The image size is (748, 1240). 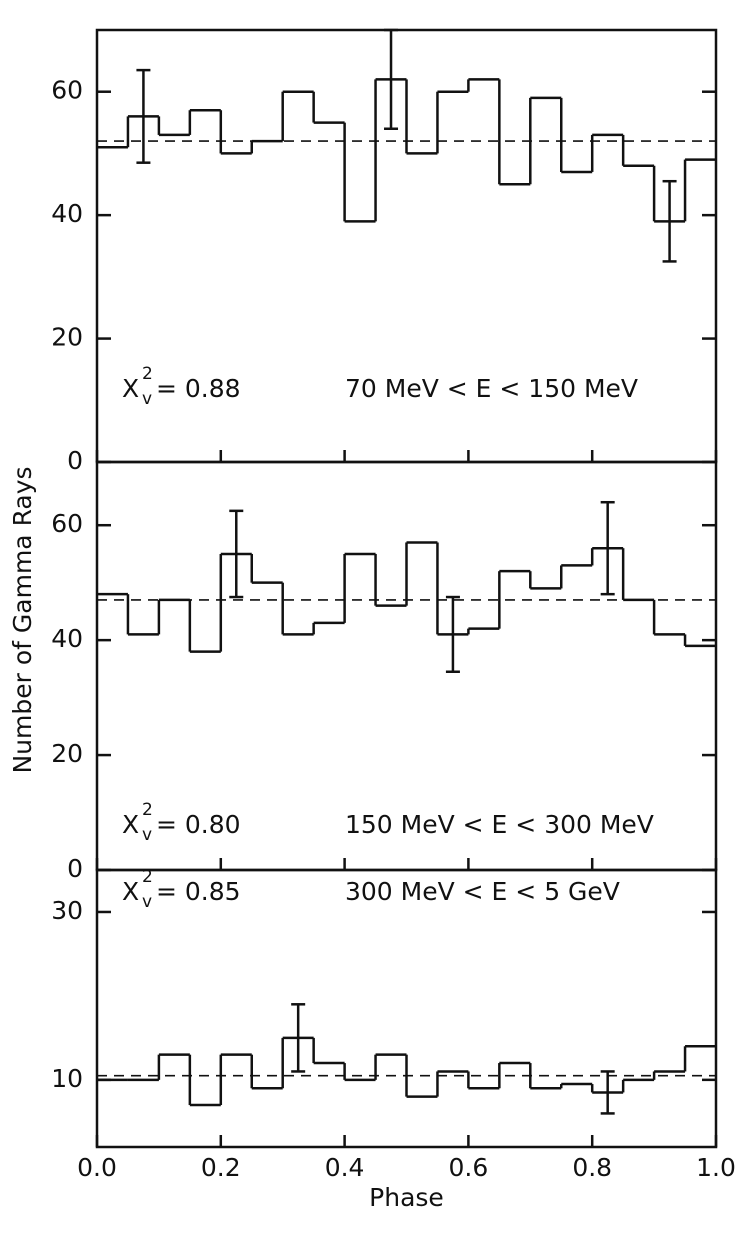 What do you see at coordinates (198, 388) in the screenshot?
I see `stat-value: = 0.88` at bounding box center [198, 388].